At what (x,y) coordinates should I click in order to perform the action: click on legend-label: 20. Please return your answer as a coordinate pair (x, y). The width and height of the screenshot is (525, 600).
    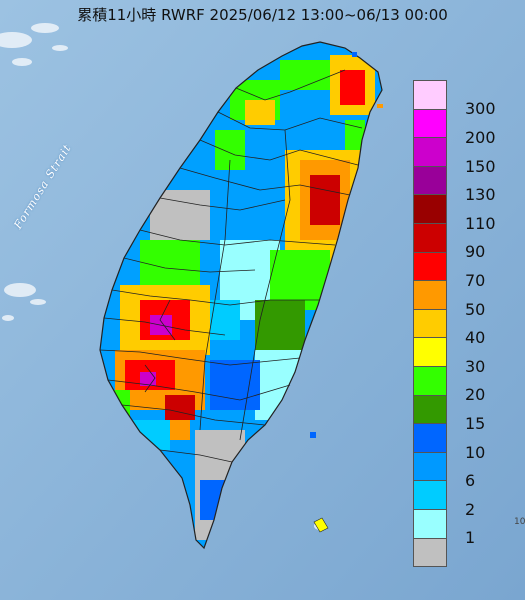
    Looking at the image, I should click on (475, 395).